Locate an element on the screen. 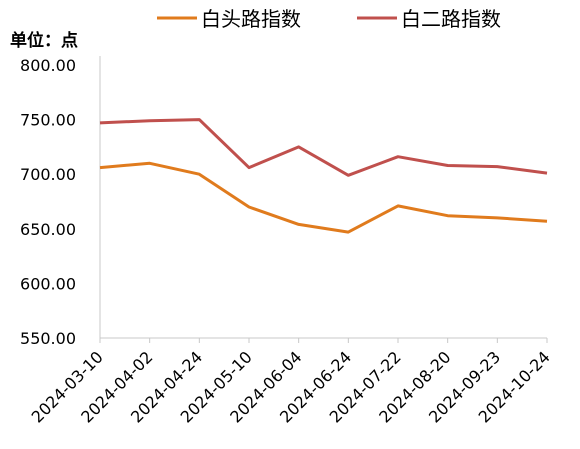  y-tick-label: 700.00 is located at coordinates (48, 174).